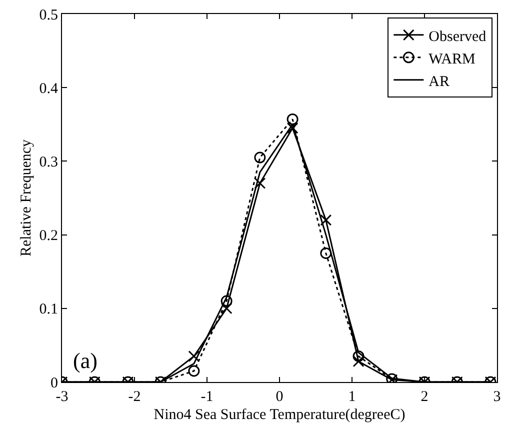 The height and width of the screenshot is (434, 507). Describe the element at coordinates (207, 397) in the screenshot. I see `x-tick-label: -1` at that location.